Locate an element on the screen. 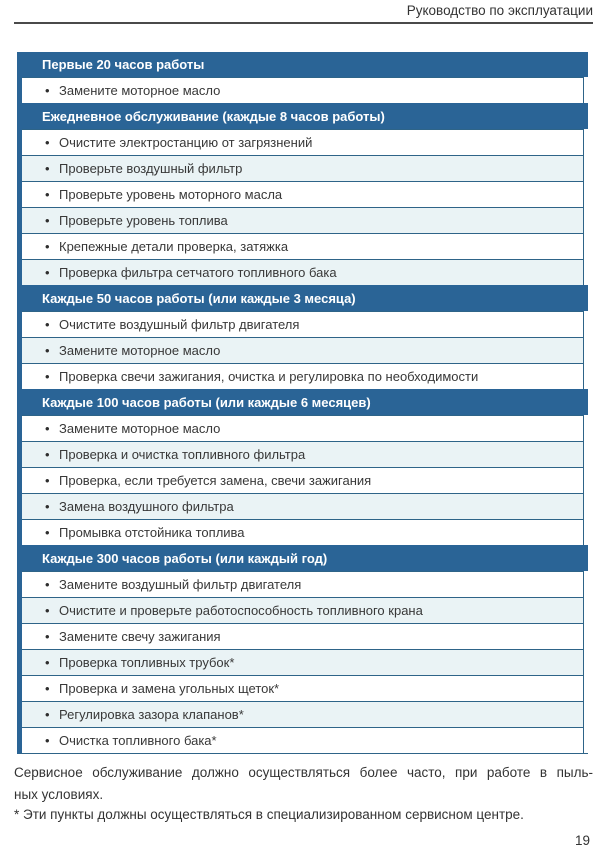  maintenance-item-row: • Проверьте воздушный фильтр is located at coordinates (303, 168).